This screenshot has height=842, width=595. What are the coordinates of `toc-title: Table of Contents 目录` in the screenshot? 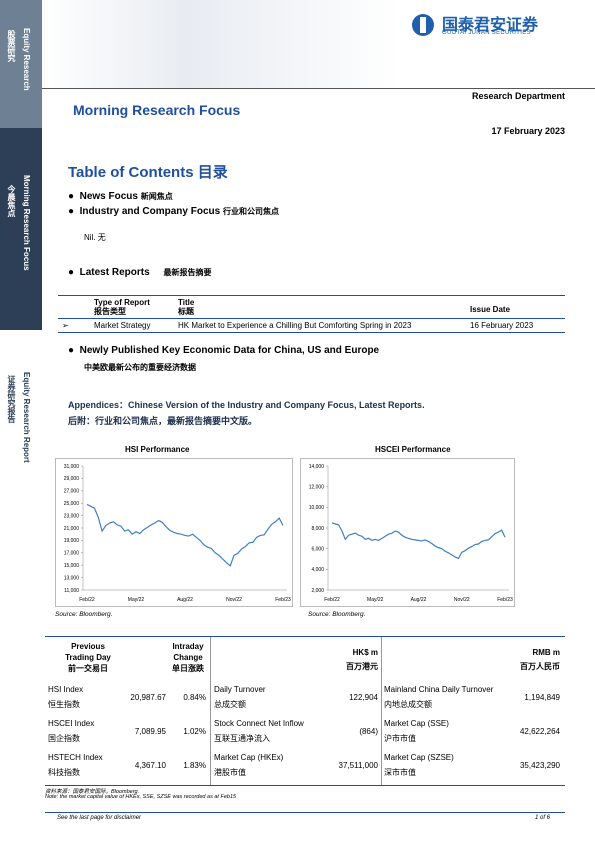 It's located at (148, 171).